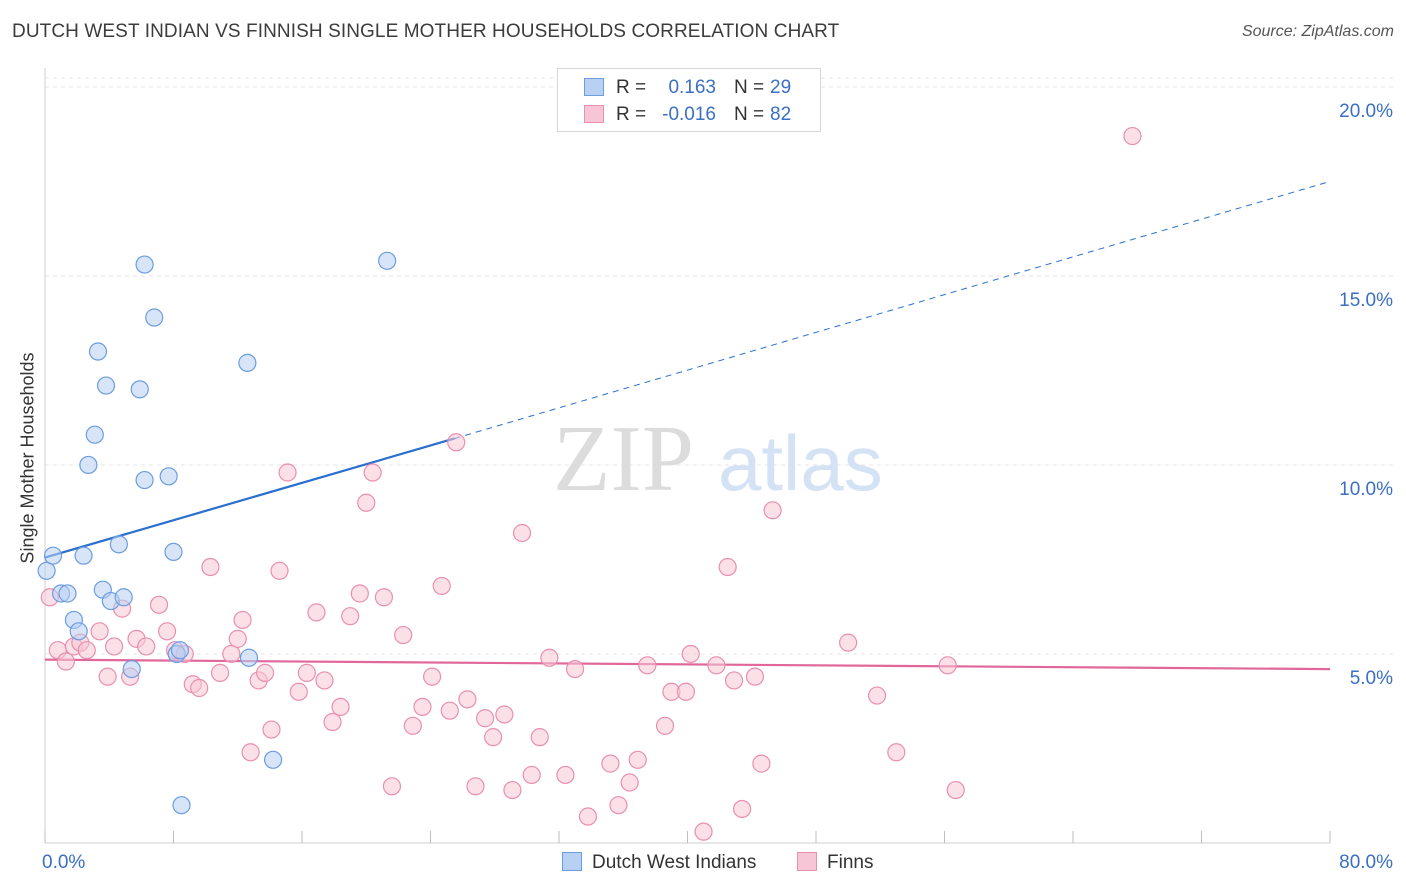 Image resolution: width=1406 pixels, height=892 pixels. Describe the element at coordinates (781, 87) in the screenshot. I see `n-value: 29` at that location.